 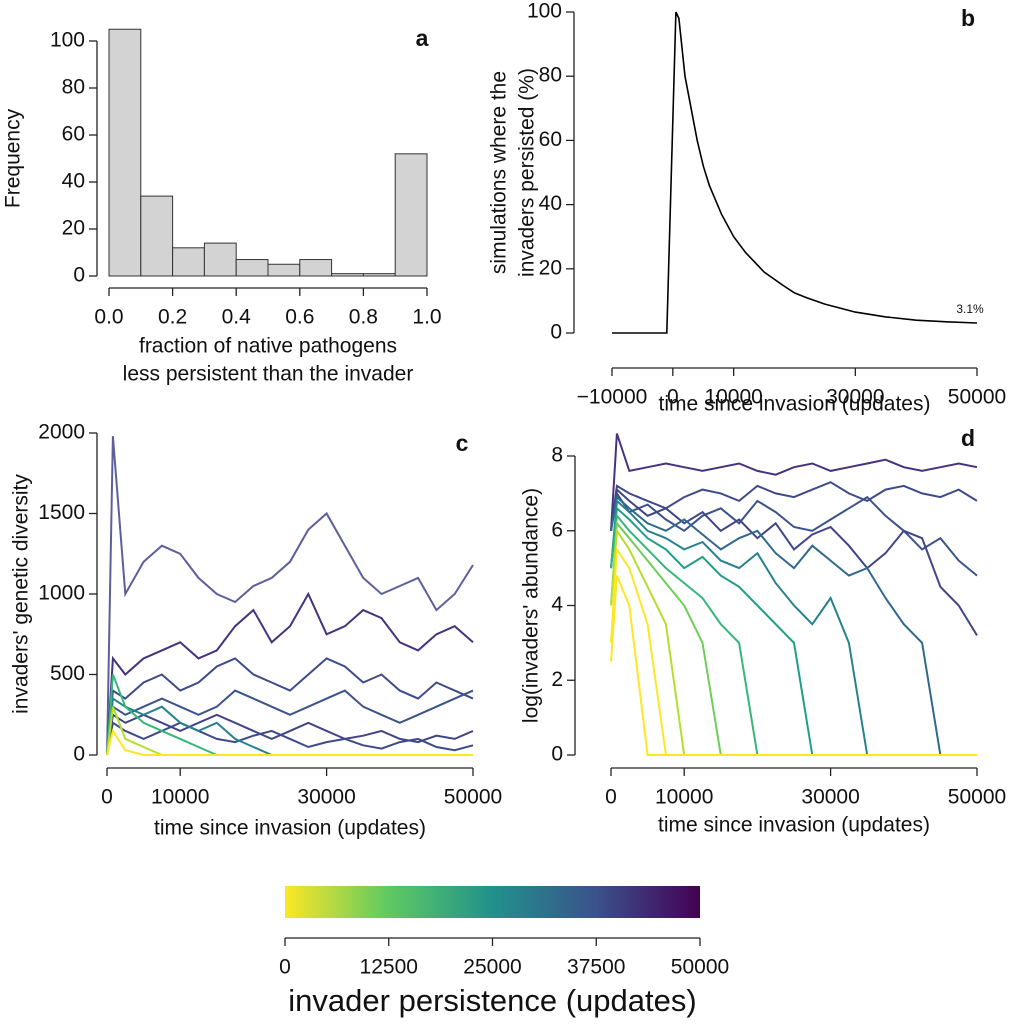 What do you see at coordinates (499, 172) in the screenshot?
I see `y-axis-label: simulations where the` at bounding box center [499, 172].